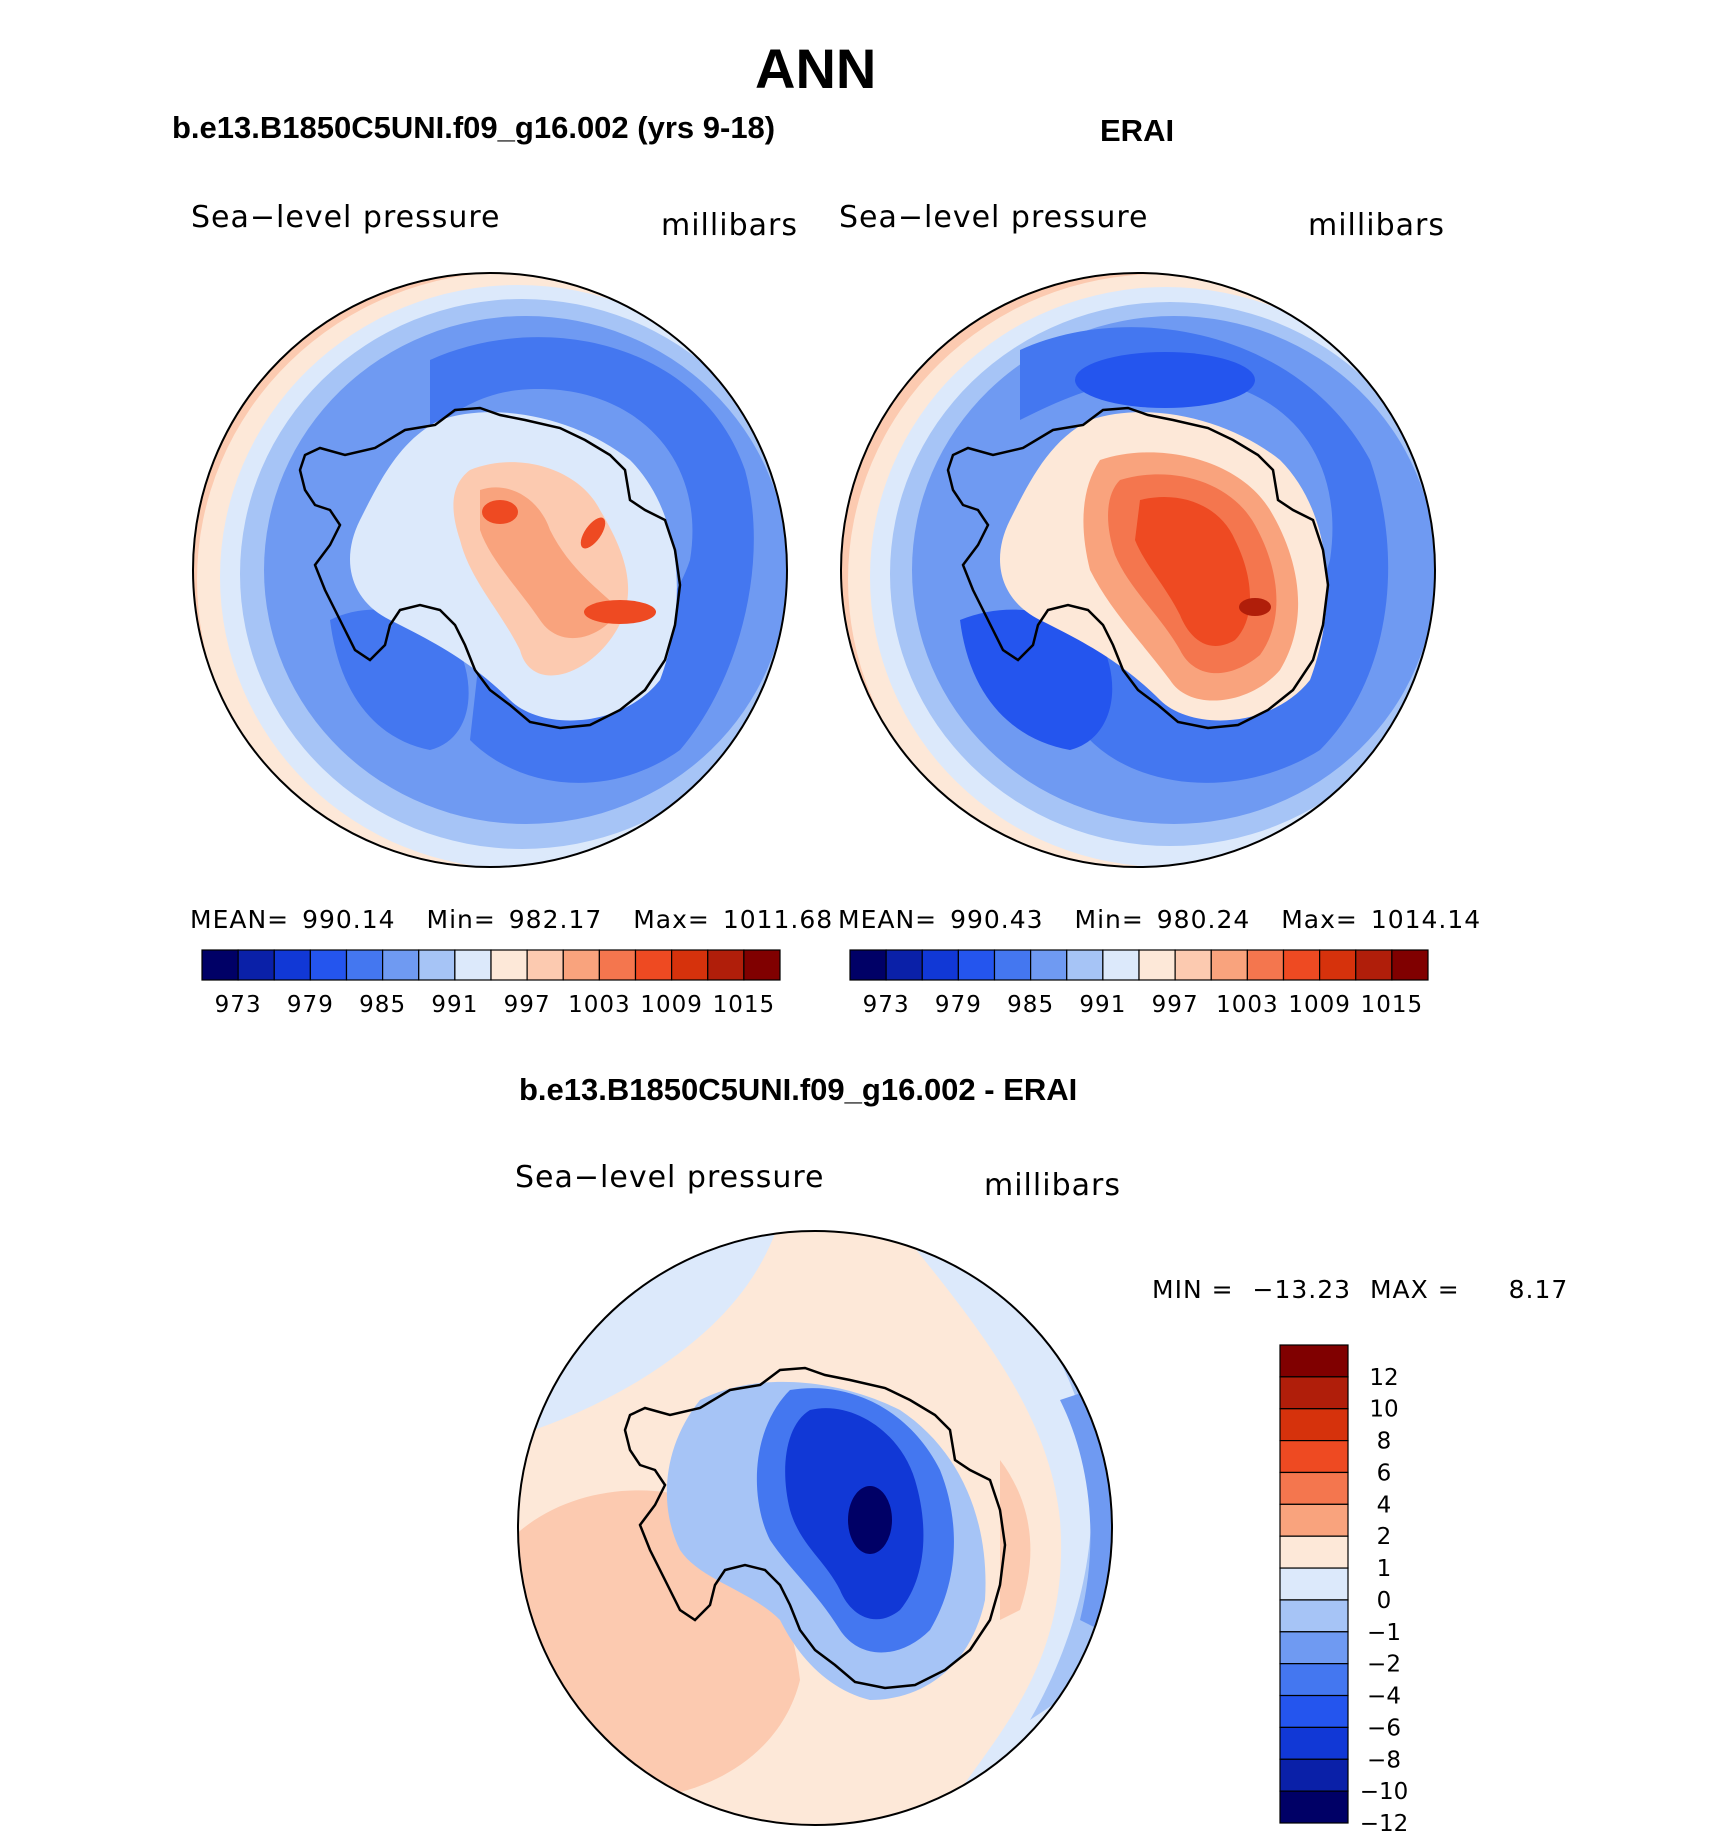  I want to click on panel1-map-outline, so click(490, 570).